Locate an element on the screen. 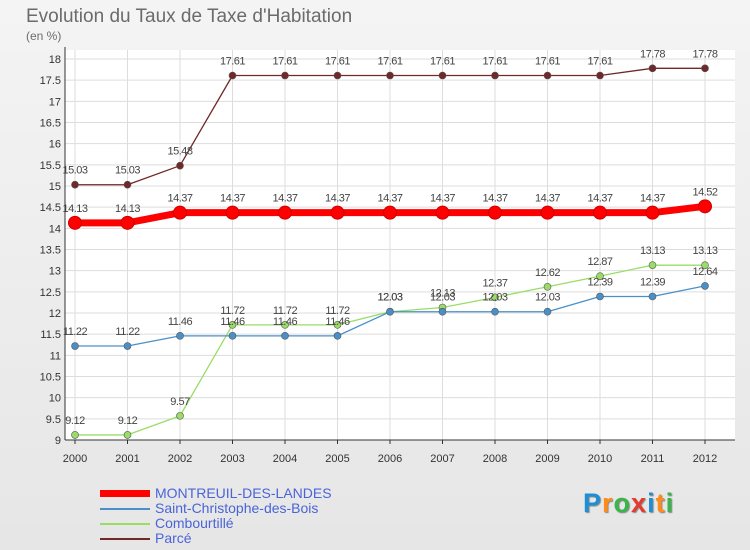 The height and width of the screenshot is (550, 750). legend-label: Parcé is located at coordinates (173, 538).